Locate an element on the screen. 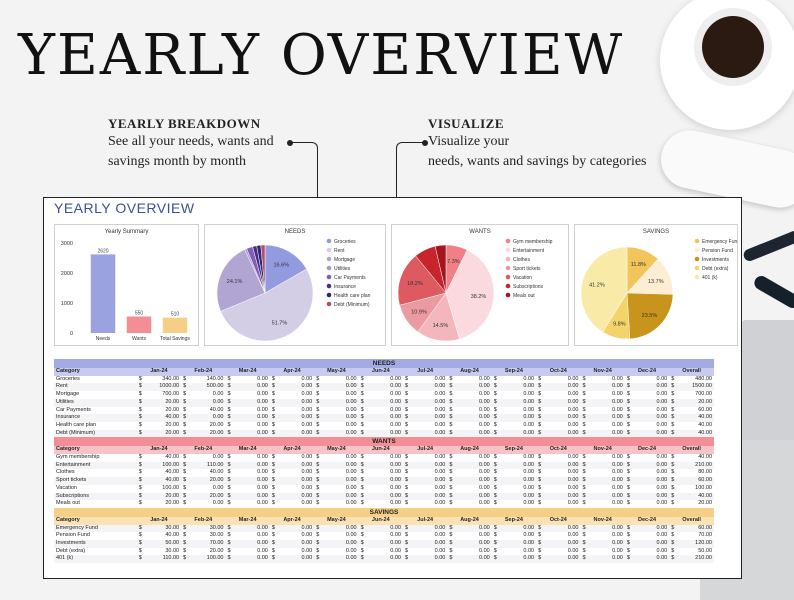  overall-cell: 40.00 is located at coordinates (705, 457).